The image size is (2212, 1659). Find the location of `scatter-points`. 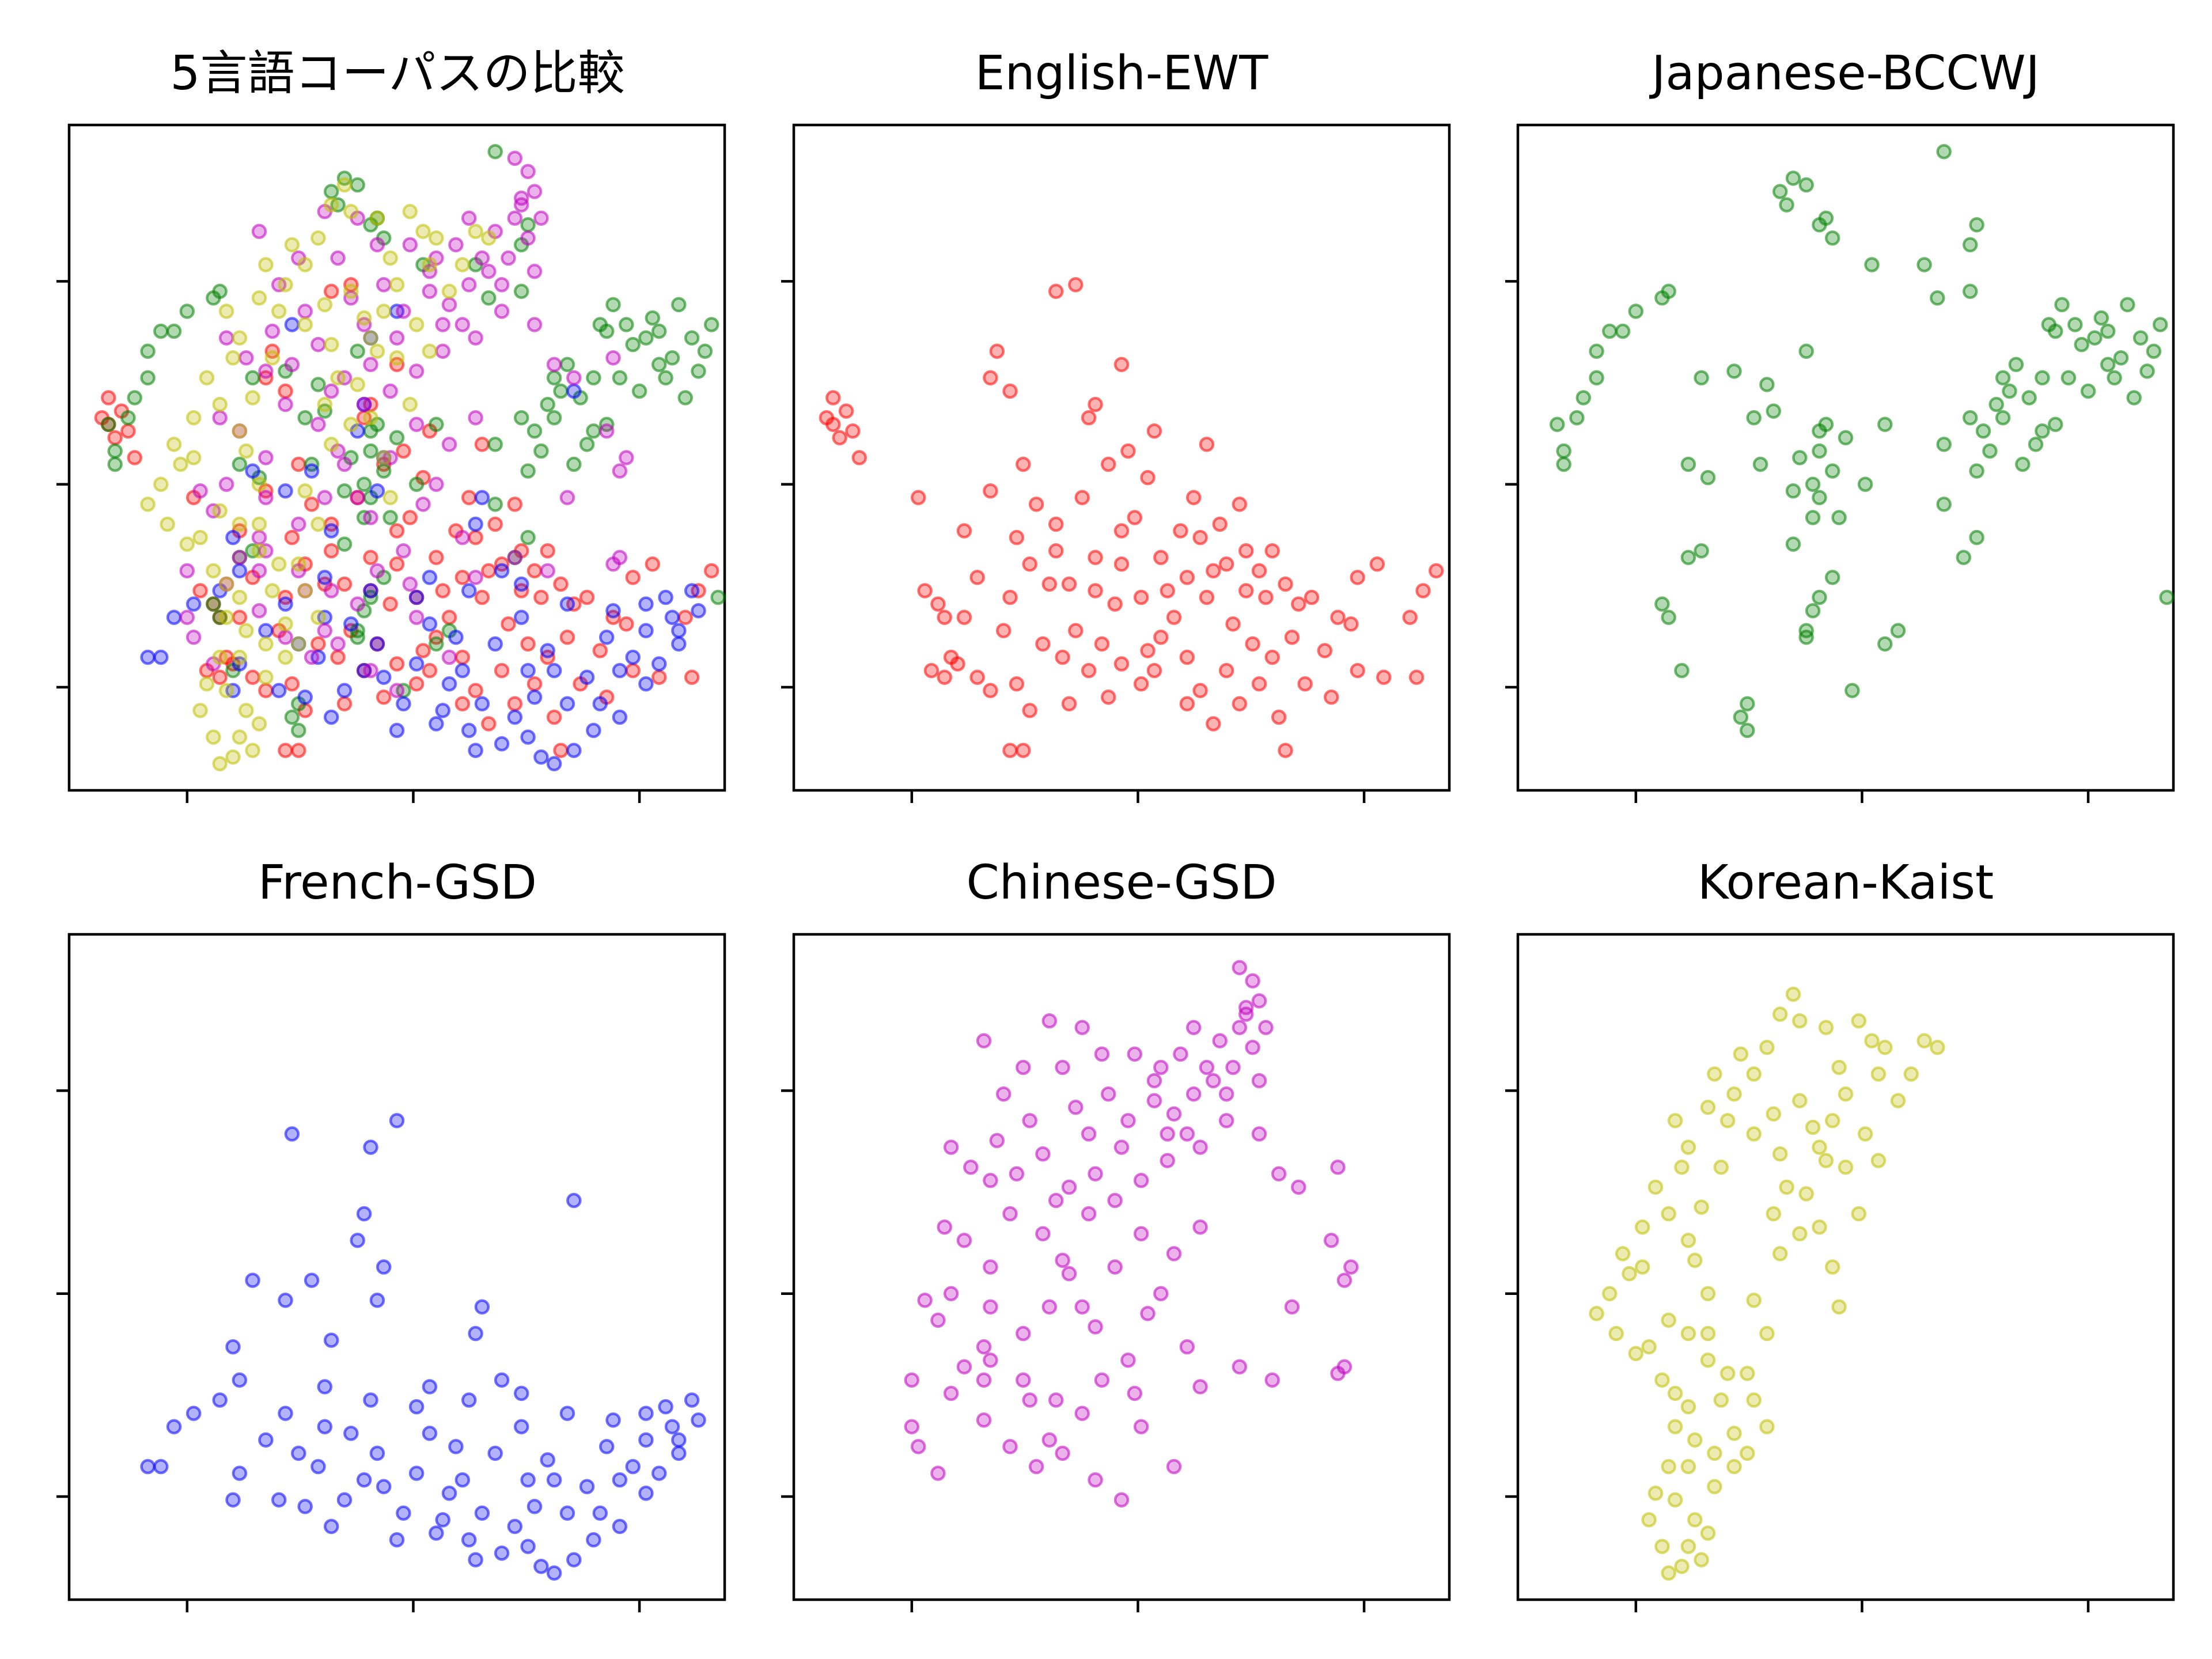

scatter-points is located at coordinates (410, 457).